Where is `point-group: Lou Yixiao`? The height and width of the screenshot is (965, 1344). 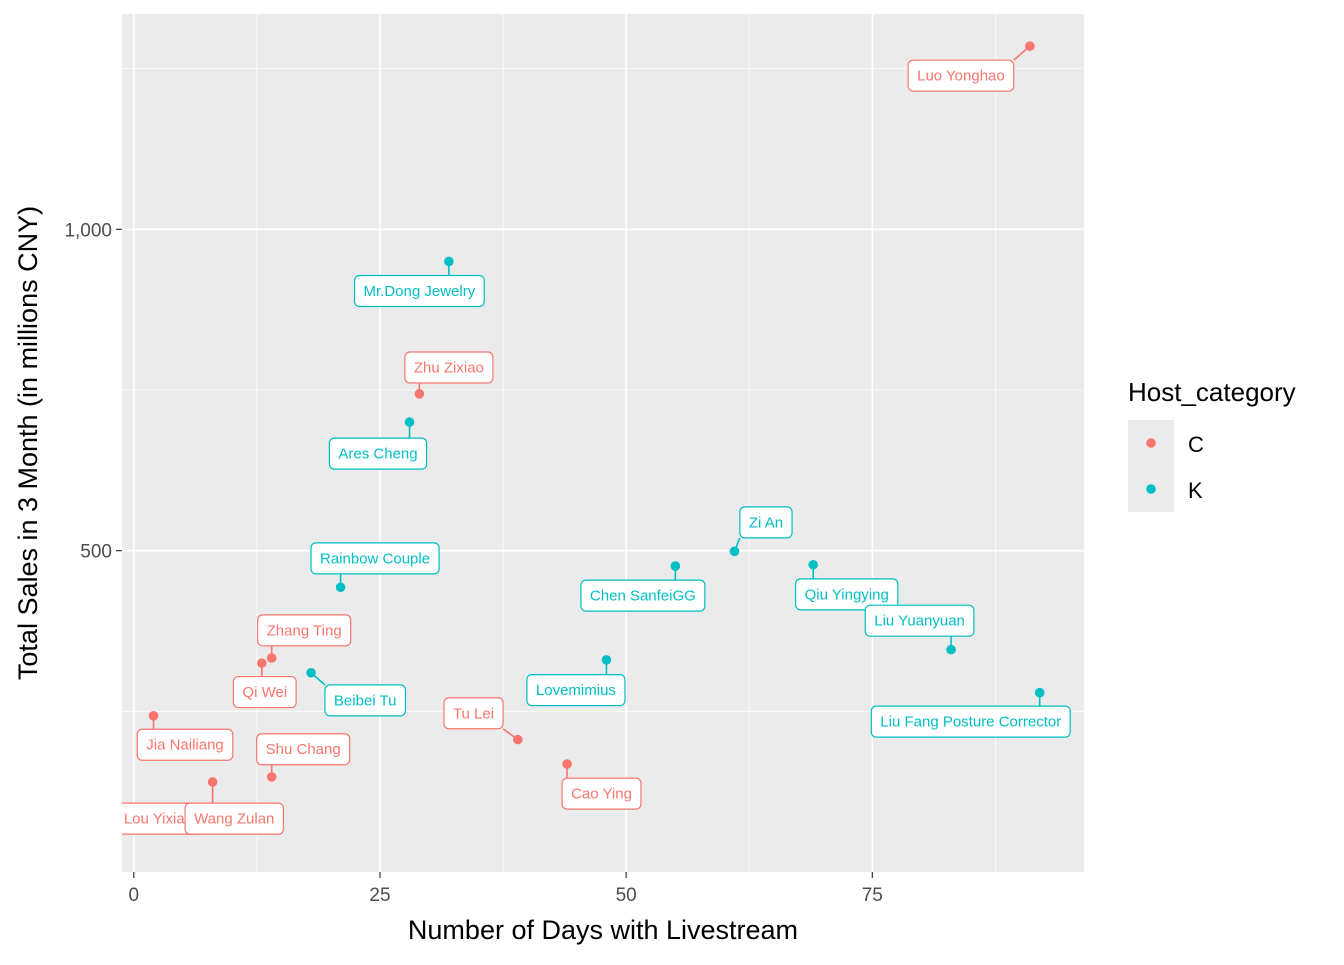
point-group: Lou Yixiao is located at coordinates (189, 818).